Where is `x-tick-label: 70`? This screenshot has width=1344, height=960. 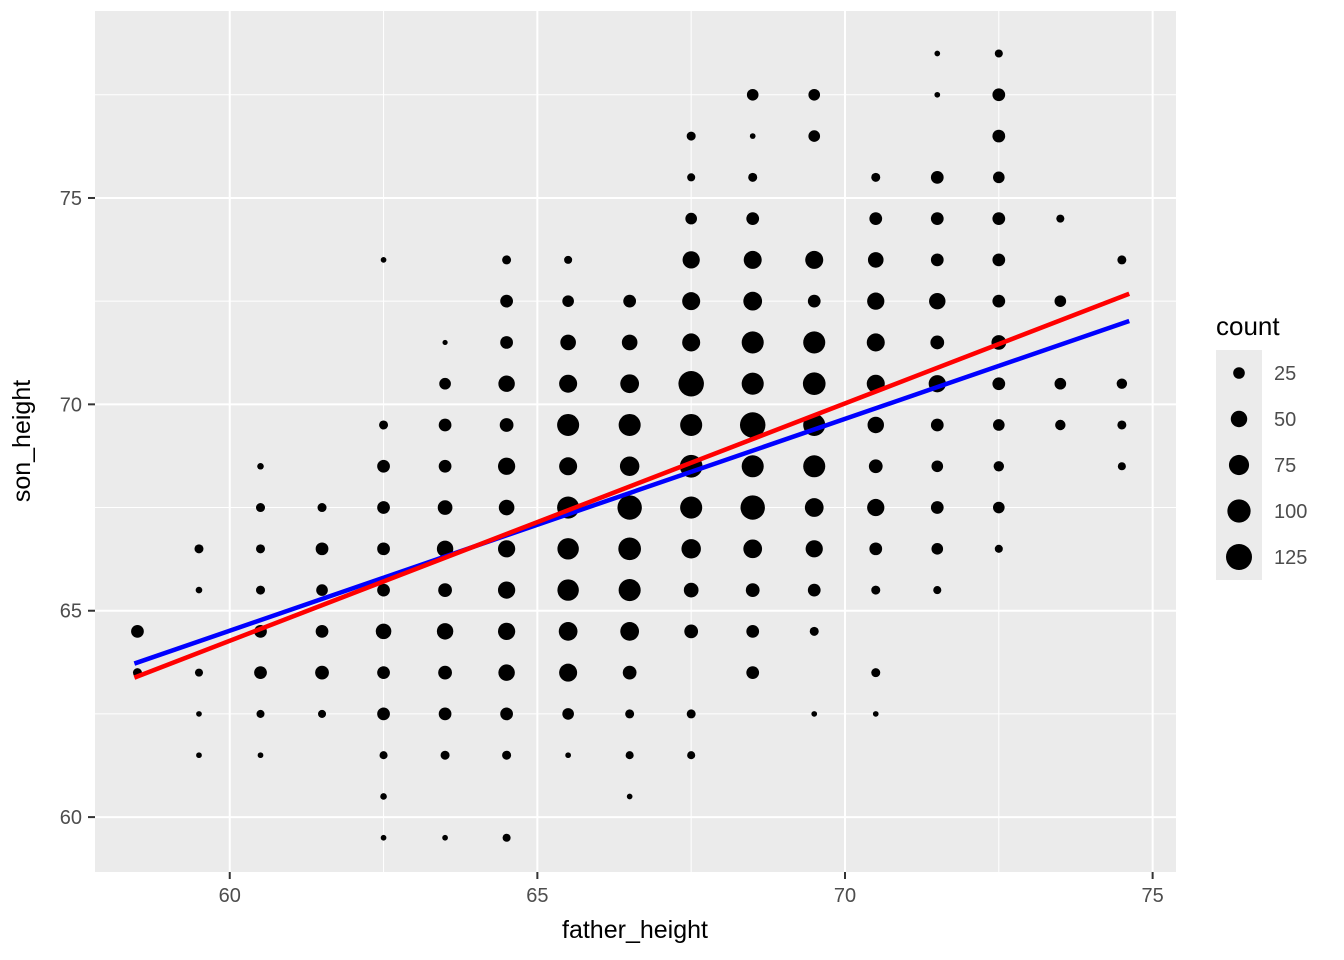 x-tick-label: 70 is located at coordinates (845, 896).